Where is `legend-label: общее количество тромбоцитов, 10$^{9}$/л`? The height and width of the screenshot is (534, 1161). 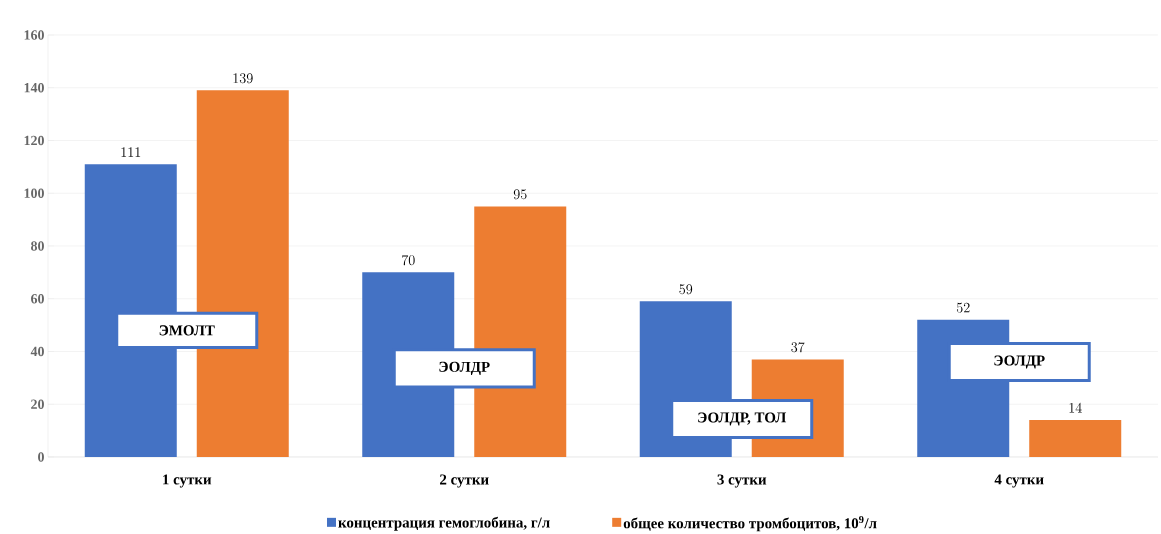 legend-label: общее количество тромбоцитов, 10$^{9}$/л is located at coordinates (750, 524).